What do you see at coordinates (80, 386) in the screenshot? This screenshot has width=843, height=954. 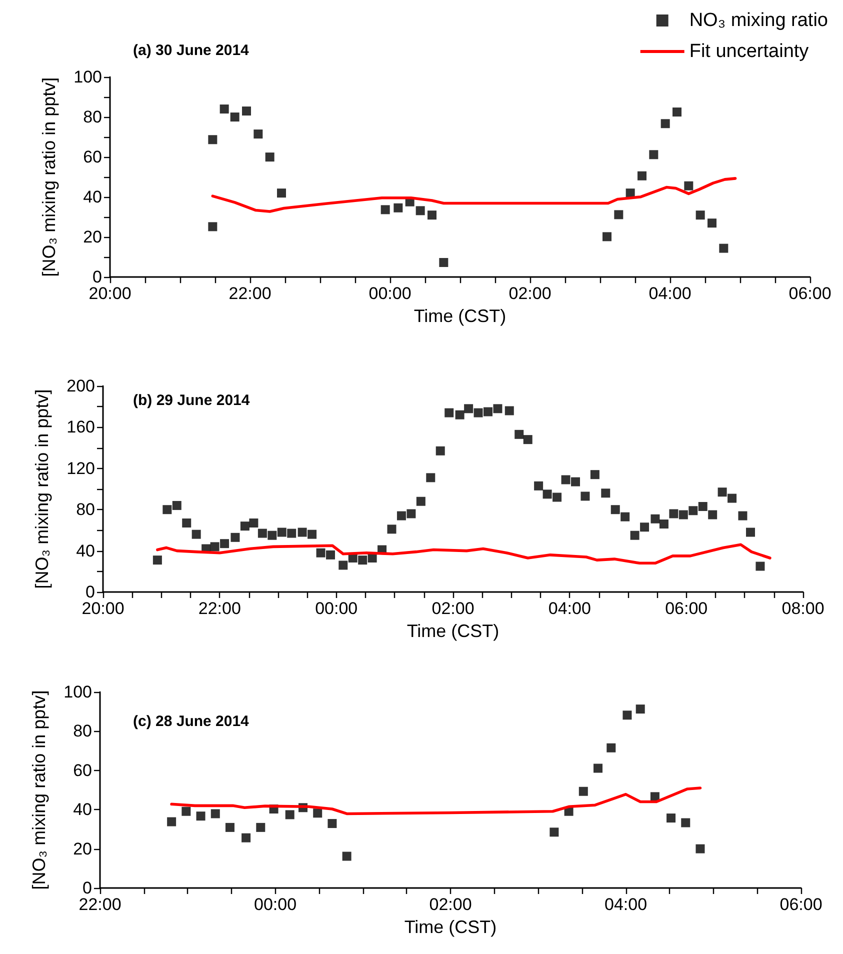 I see `y-tick-label: 200` at bounding box center [80, 386].